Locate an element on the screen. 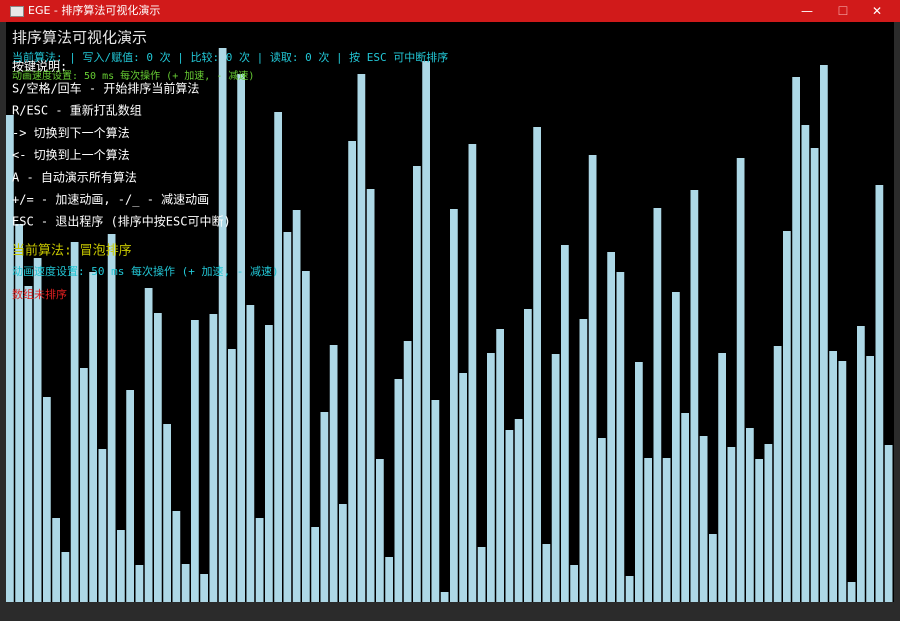 The image size is (900, 621). keys-heading: 按键说明: is located at coordinates (39, 66).